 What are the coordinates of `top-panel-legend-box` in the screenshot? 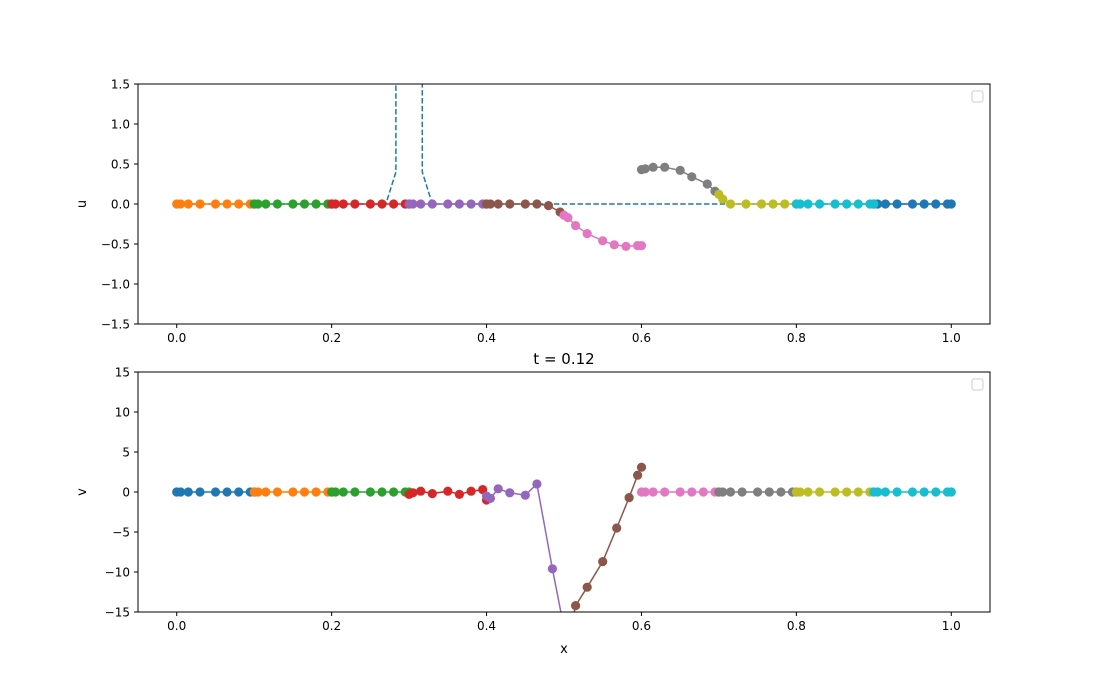 It's located at (977, 96).